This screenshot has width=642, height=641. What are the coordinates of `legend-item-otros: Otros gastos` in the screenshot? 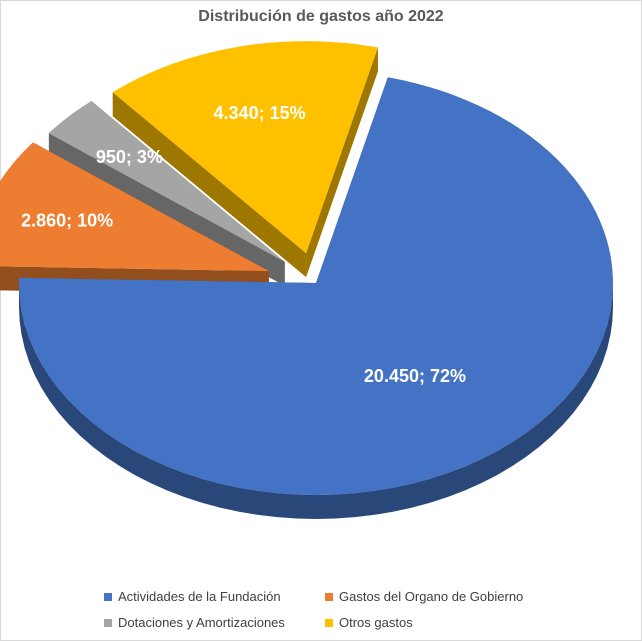 It's located at (369, 622).